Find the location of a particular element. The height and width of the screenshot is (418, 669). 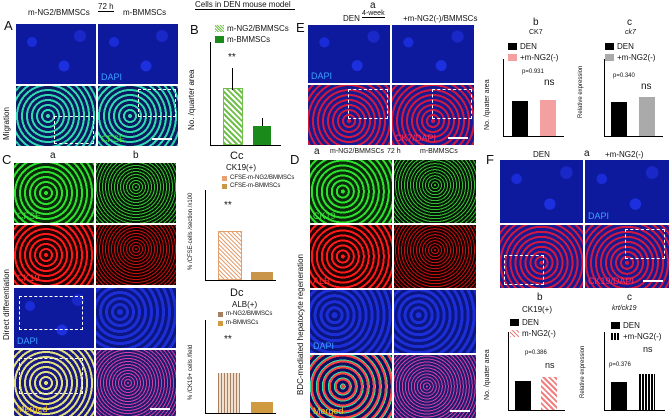

image-a-cfse-b: CFSE is located at coordinates (138, 116).